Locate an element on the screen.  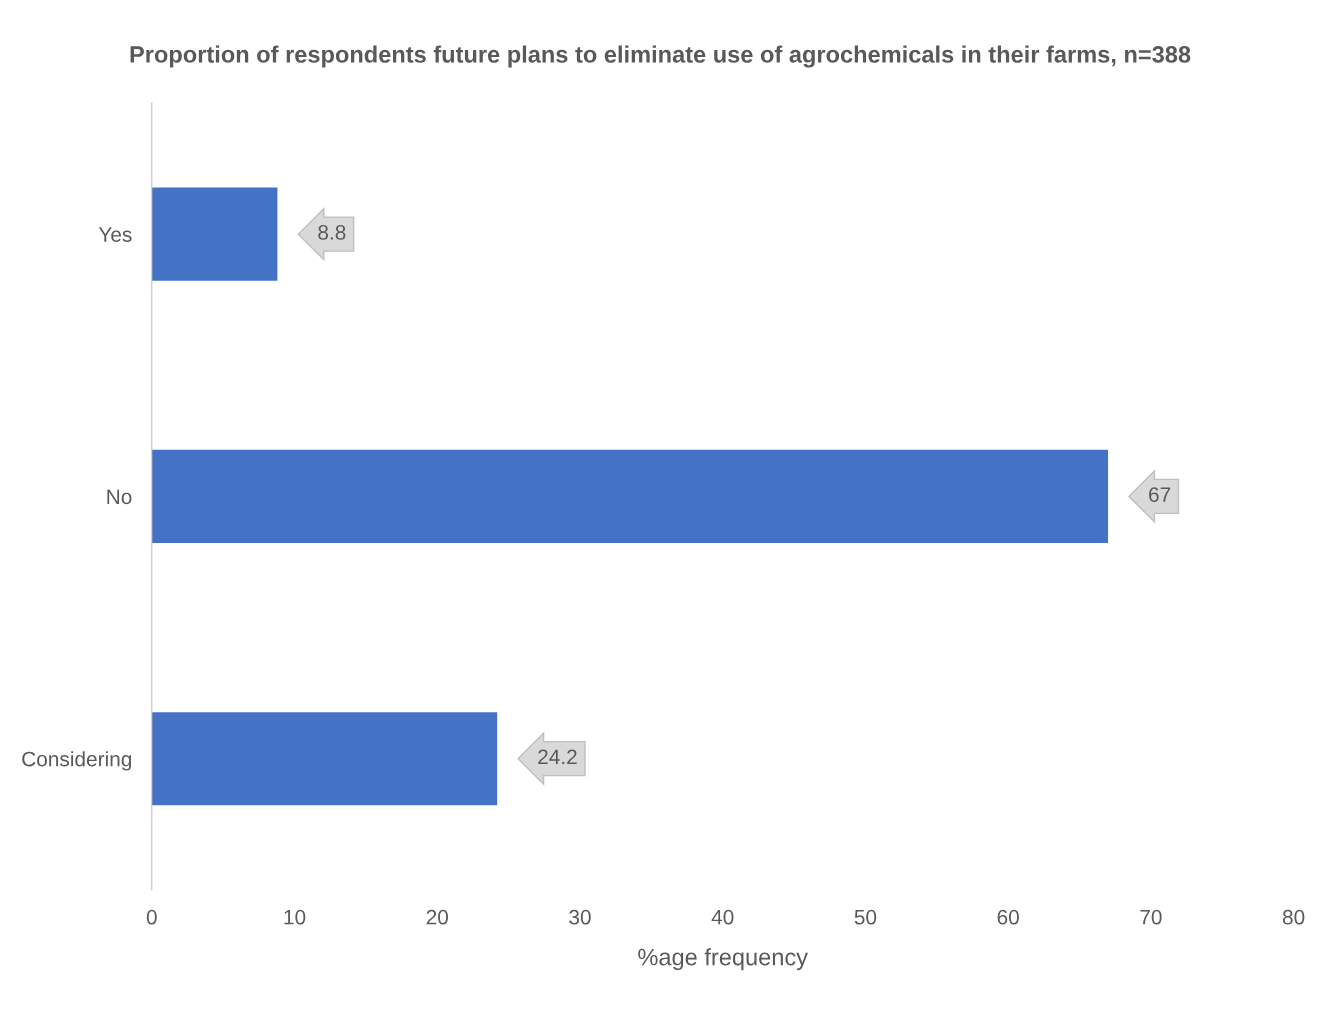
data-label: 24.2 is located at coordinates (557, 757).